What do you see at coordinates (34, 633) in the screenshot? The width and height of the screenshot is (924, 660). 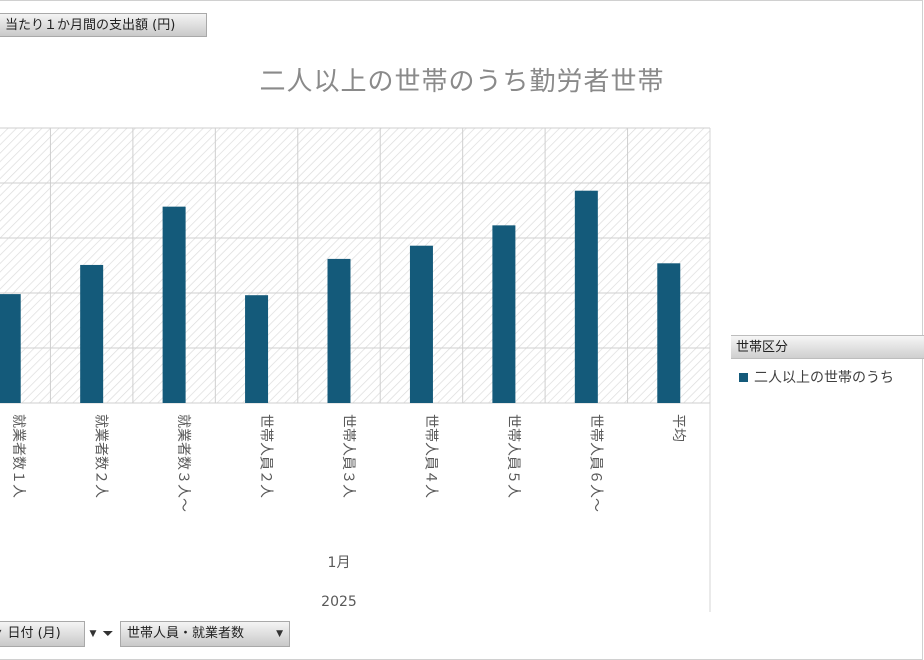 I see `axis-field-date-label: 日付 (月)` at bounding box center [34, 633].